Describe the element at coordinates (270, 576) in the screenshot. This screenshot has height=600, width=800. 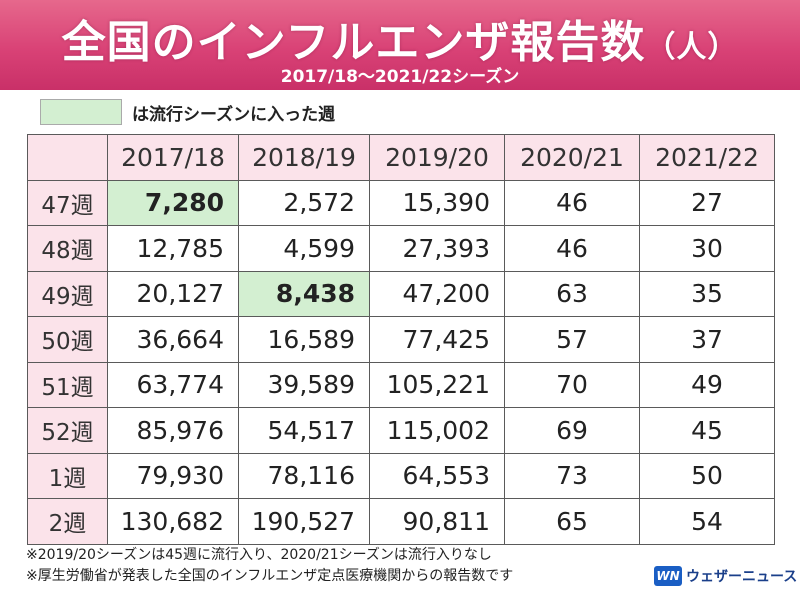
I see `footnote: ※厚生労働省が発表した全国のインフルエンザ定点医療機関からの報告数です` at that location.